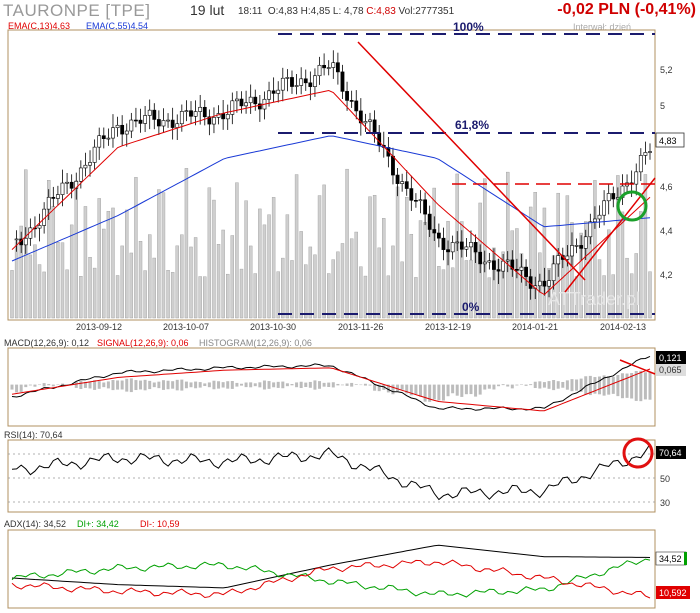  What do you see at coordinates (448, 327) in the screenshot?
I see `date-tick: 2013-12-19` at bounding box center [448, 327].